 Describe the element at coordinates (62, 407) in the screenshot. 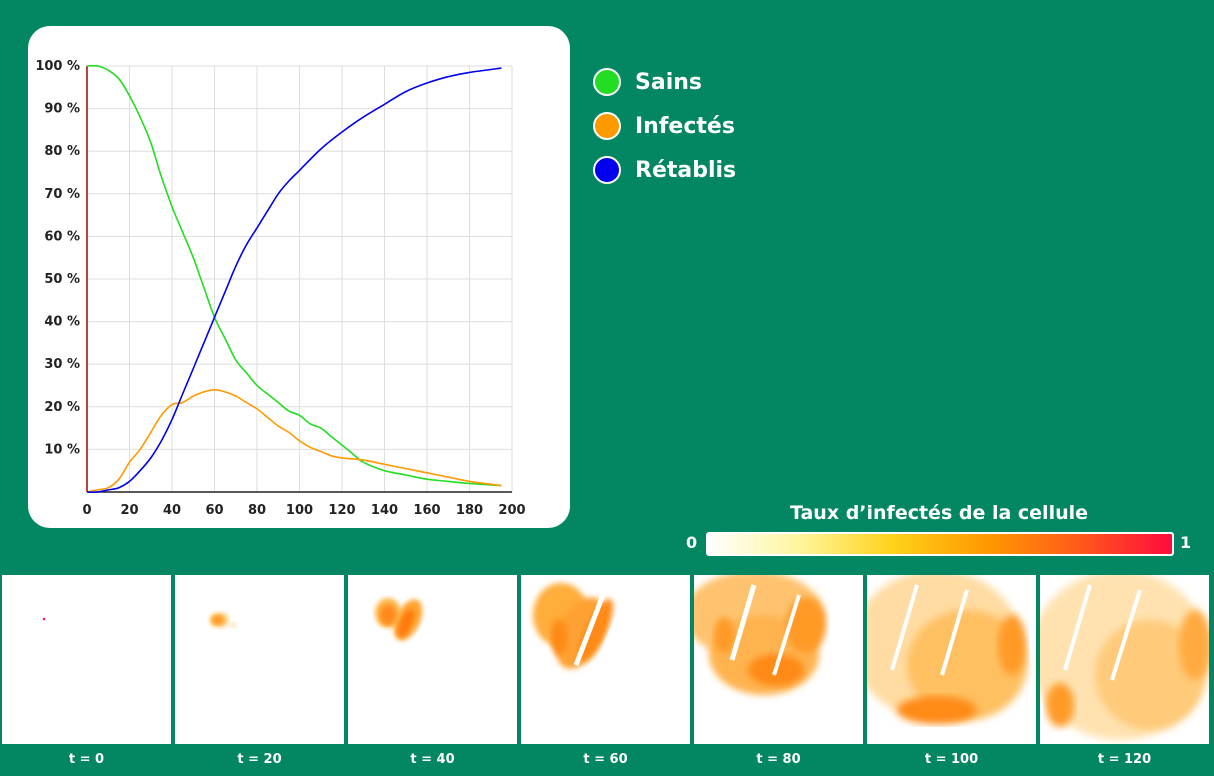

I see `y-tick-label: 20 %` at that location.